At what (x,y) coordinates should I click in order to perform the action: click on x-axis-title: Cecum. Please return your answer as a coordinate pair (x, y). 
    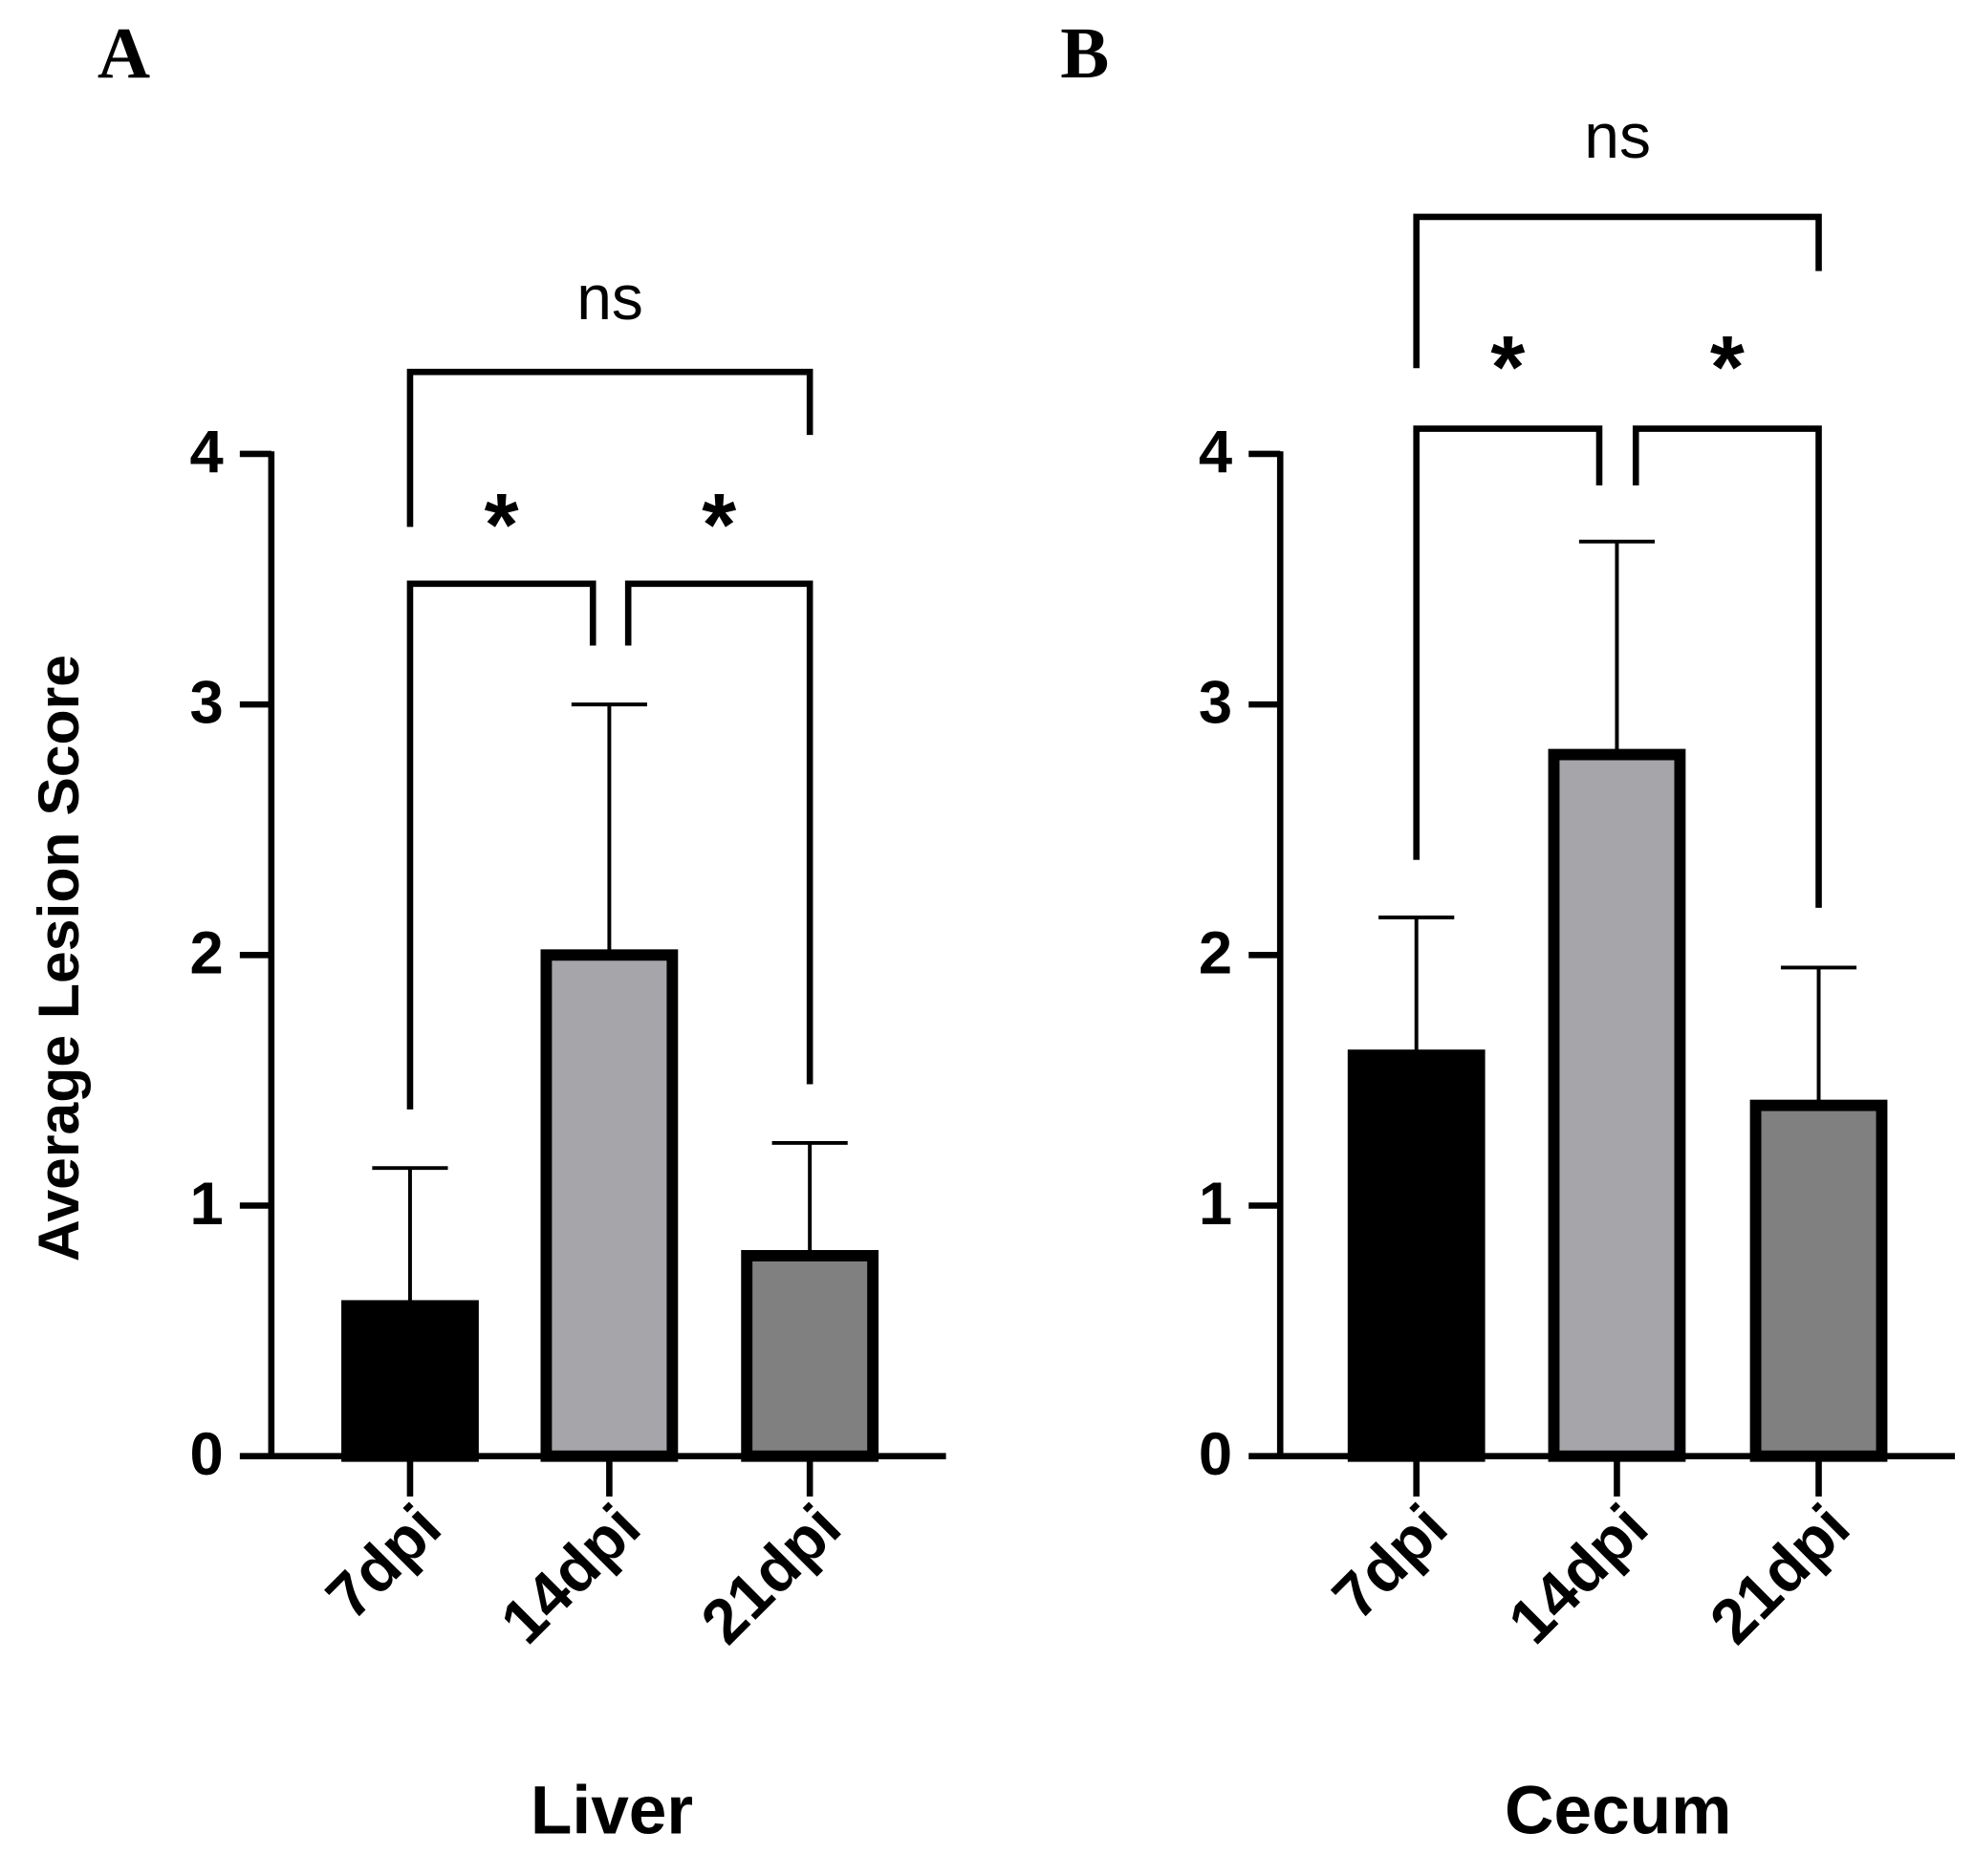
    Looking at the image, I should click on (1618, 1810).